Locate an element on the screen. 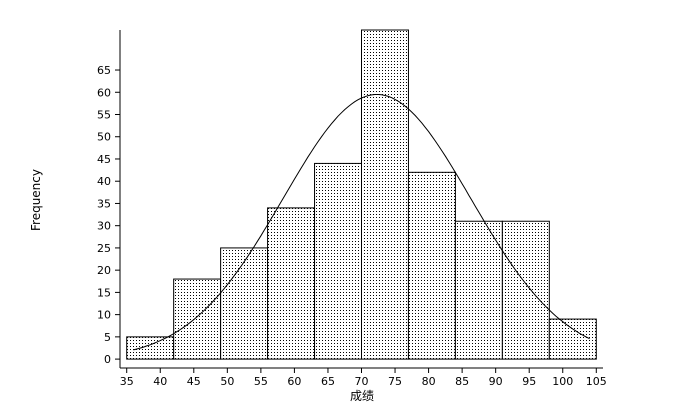 The width and height of the screenshot is (680, 408). y-tick-label: 60 is located at coordinates (104, 92).